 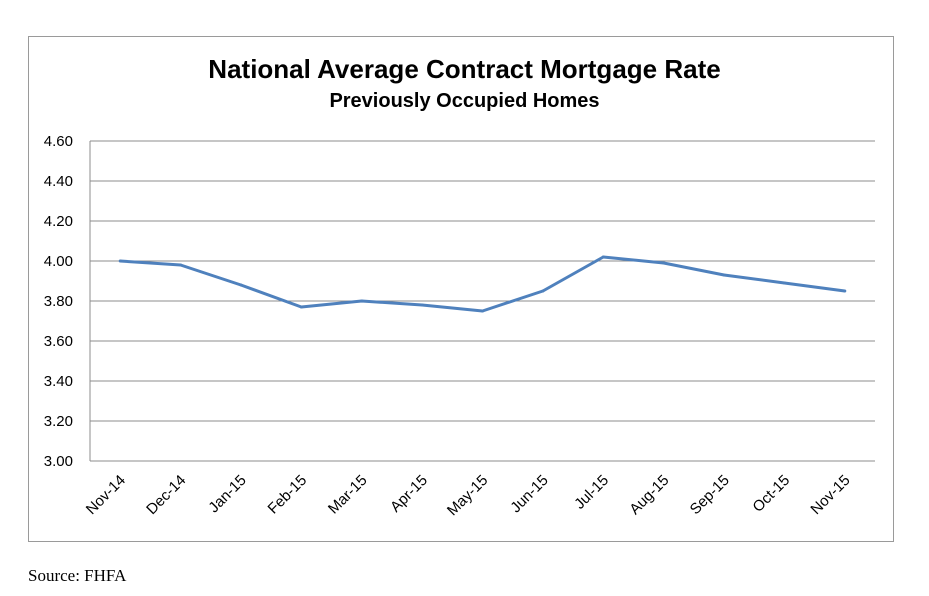 I want to click on y-tick-label: 3.60, so click(x=58, y=341).